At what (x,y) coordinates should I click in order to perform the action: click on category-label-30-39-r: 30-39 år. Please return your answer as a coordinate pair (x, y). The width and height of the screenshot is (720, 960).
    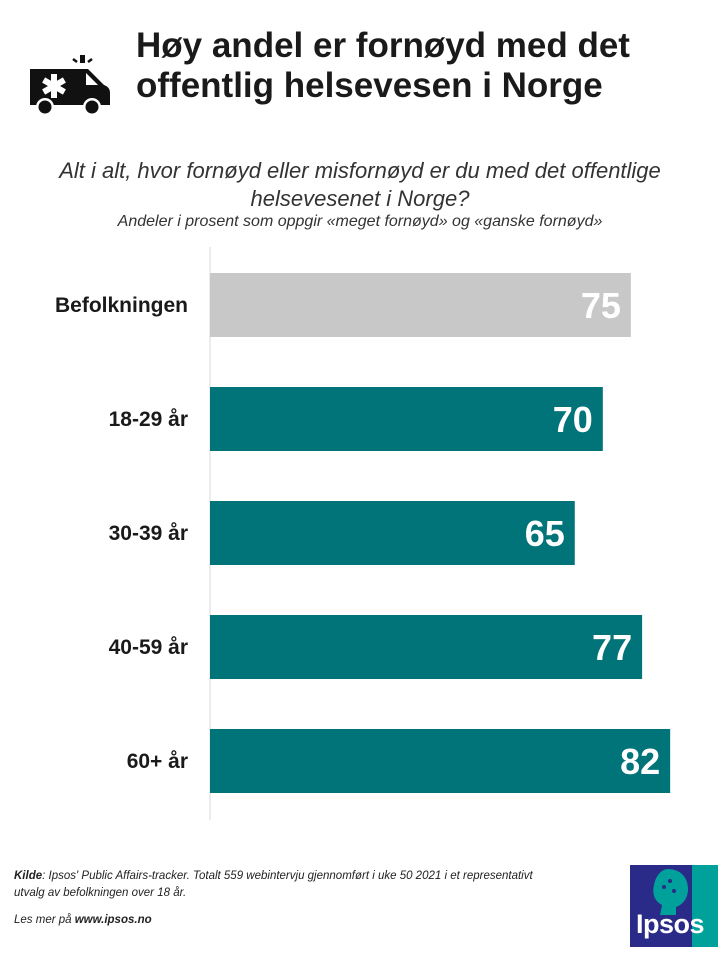
    Looking at the image, I should click on (148, 533).